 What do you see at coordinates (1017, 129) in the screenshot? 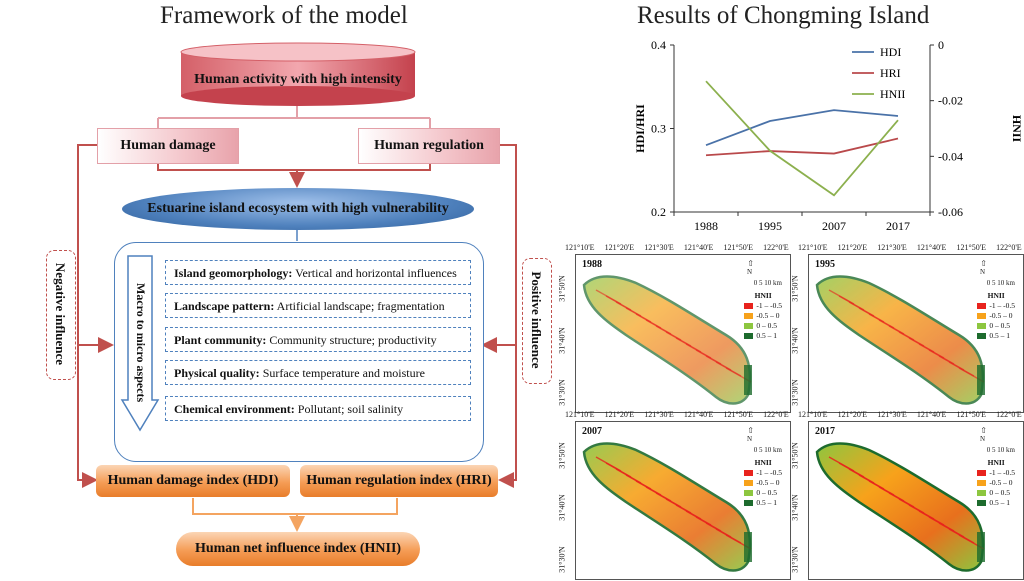
I see `right-axis-label: HNII` at bounding box center [1017, 129].